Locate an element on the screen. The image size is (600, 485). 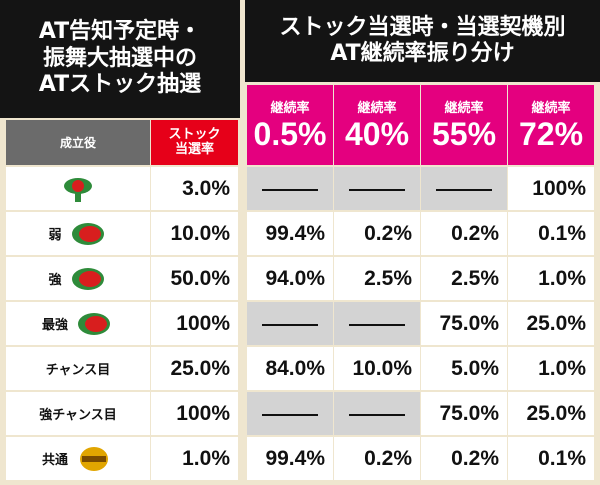
right-header: ストック当選時・当選契機別 AT継続率振り分け is located at coordinates (422, 41).